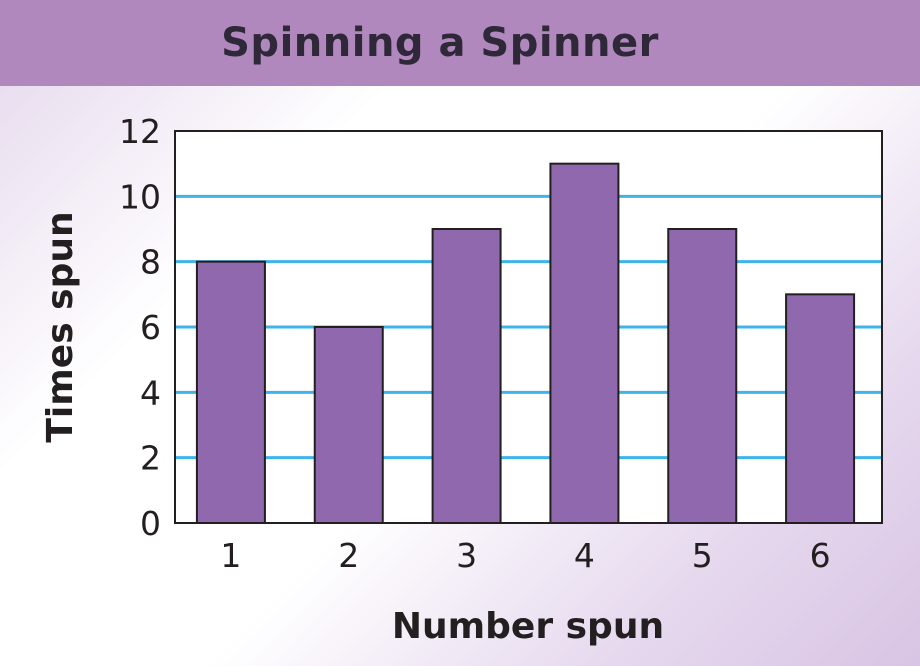  I want to click on x-tick-label: 4, so click(584, 555).